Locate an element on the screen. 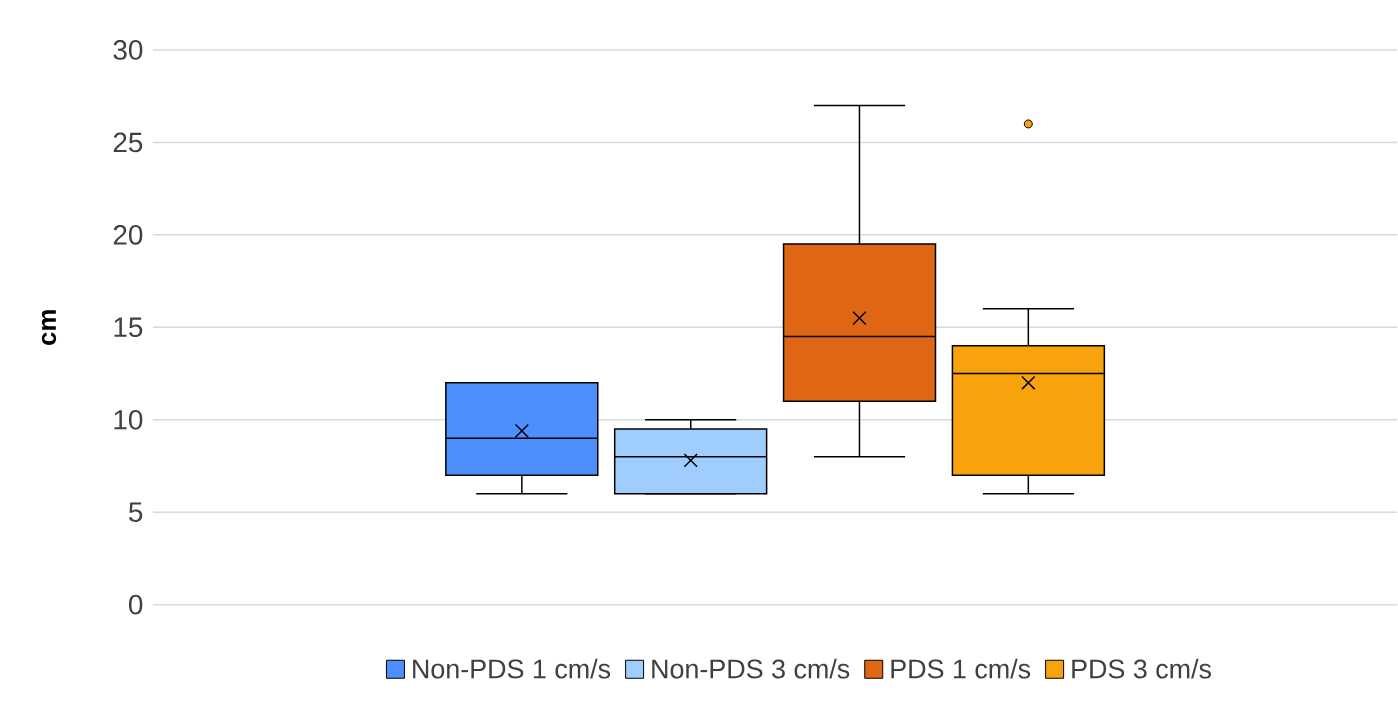 Image resolution: width=1398 pixels, height=707 pixels. legend-label: PDS 1 cm/s is located at coordinates (961, 668).